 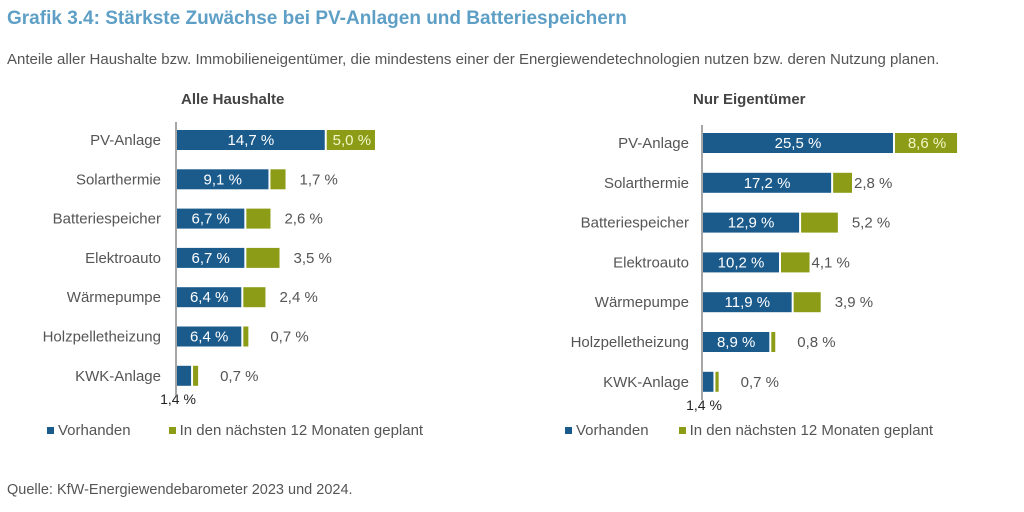 I want to click on right-label-vorhanden: 8,9 %, so click(x=736, y=342).